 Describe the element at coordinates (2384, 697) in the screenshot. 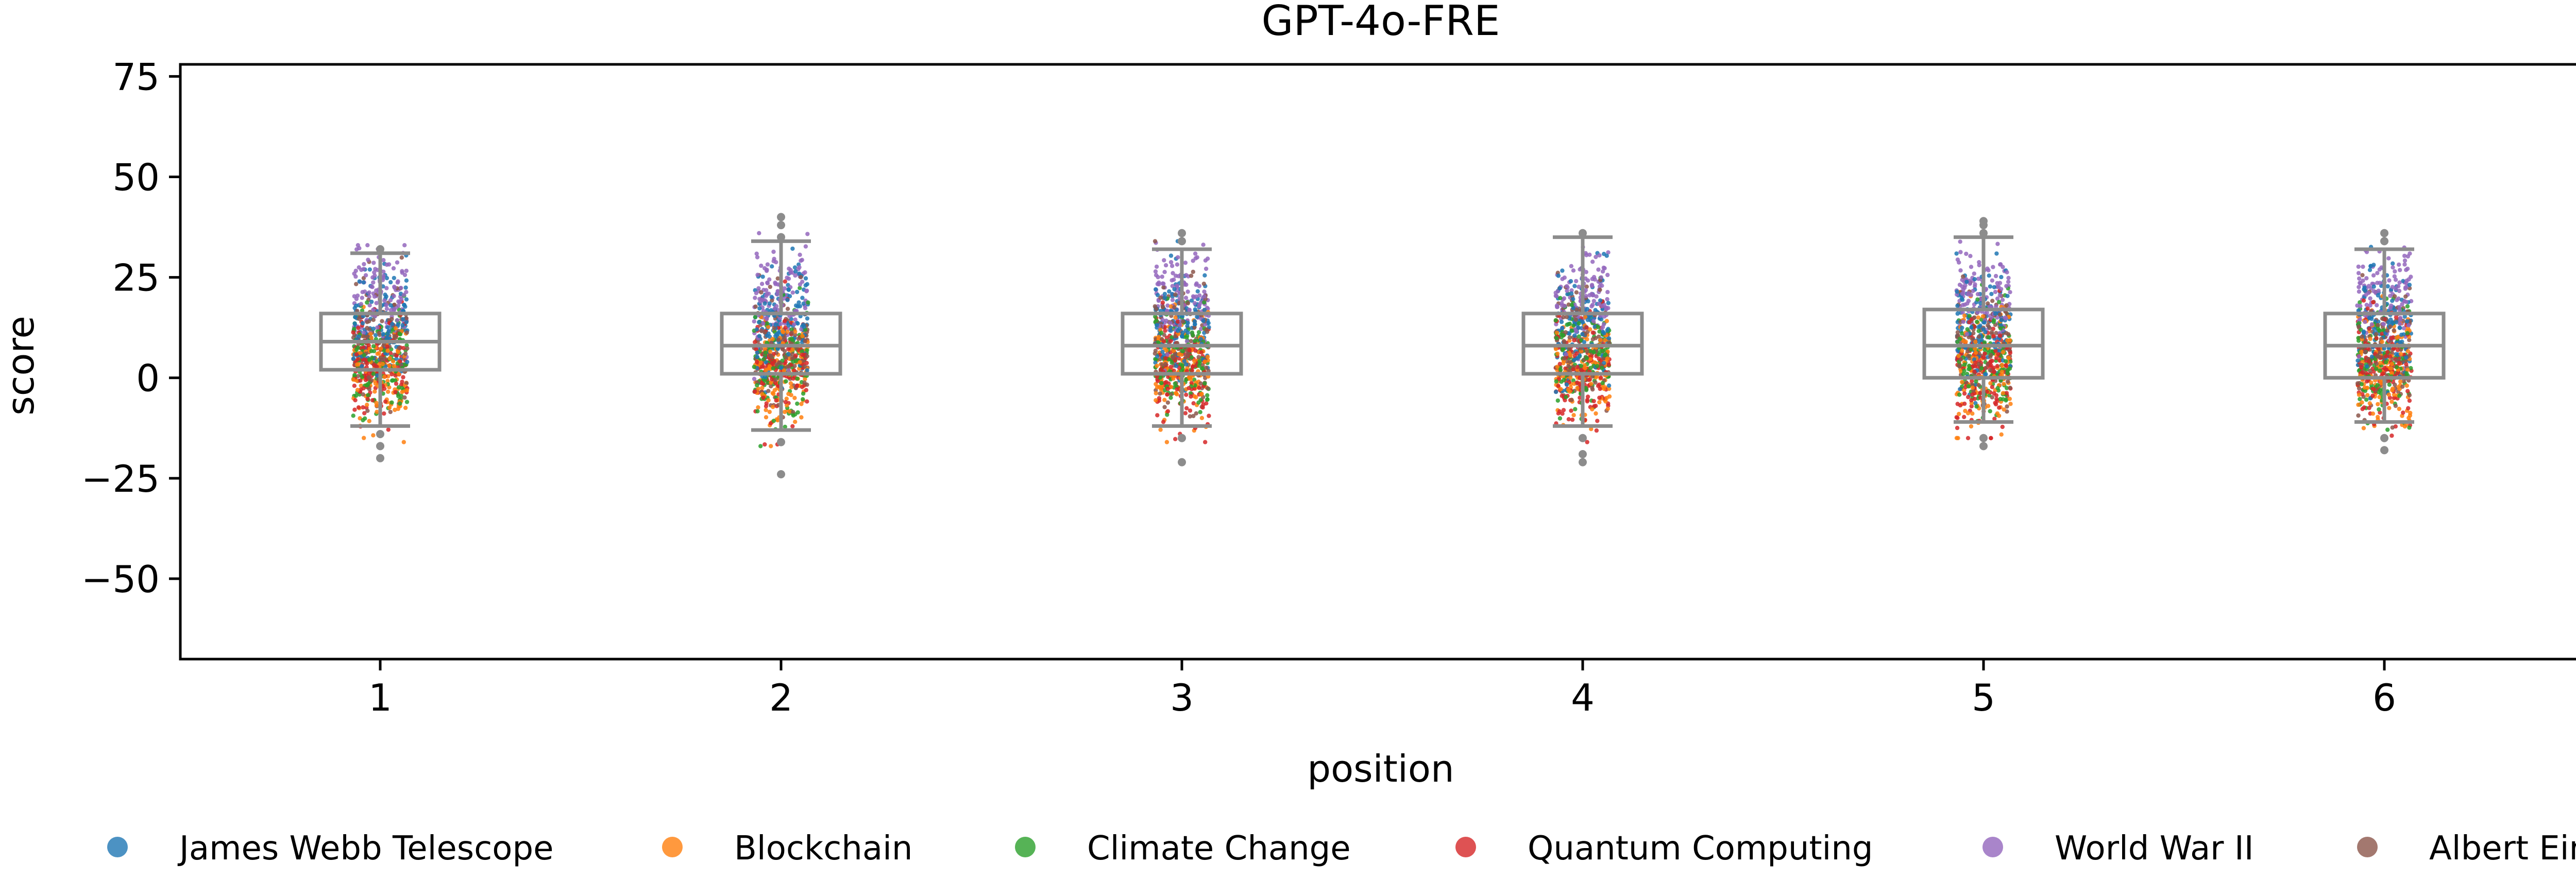

I see `x-tick-label: 6` at that location.